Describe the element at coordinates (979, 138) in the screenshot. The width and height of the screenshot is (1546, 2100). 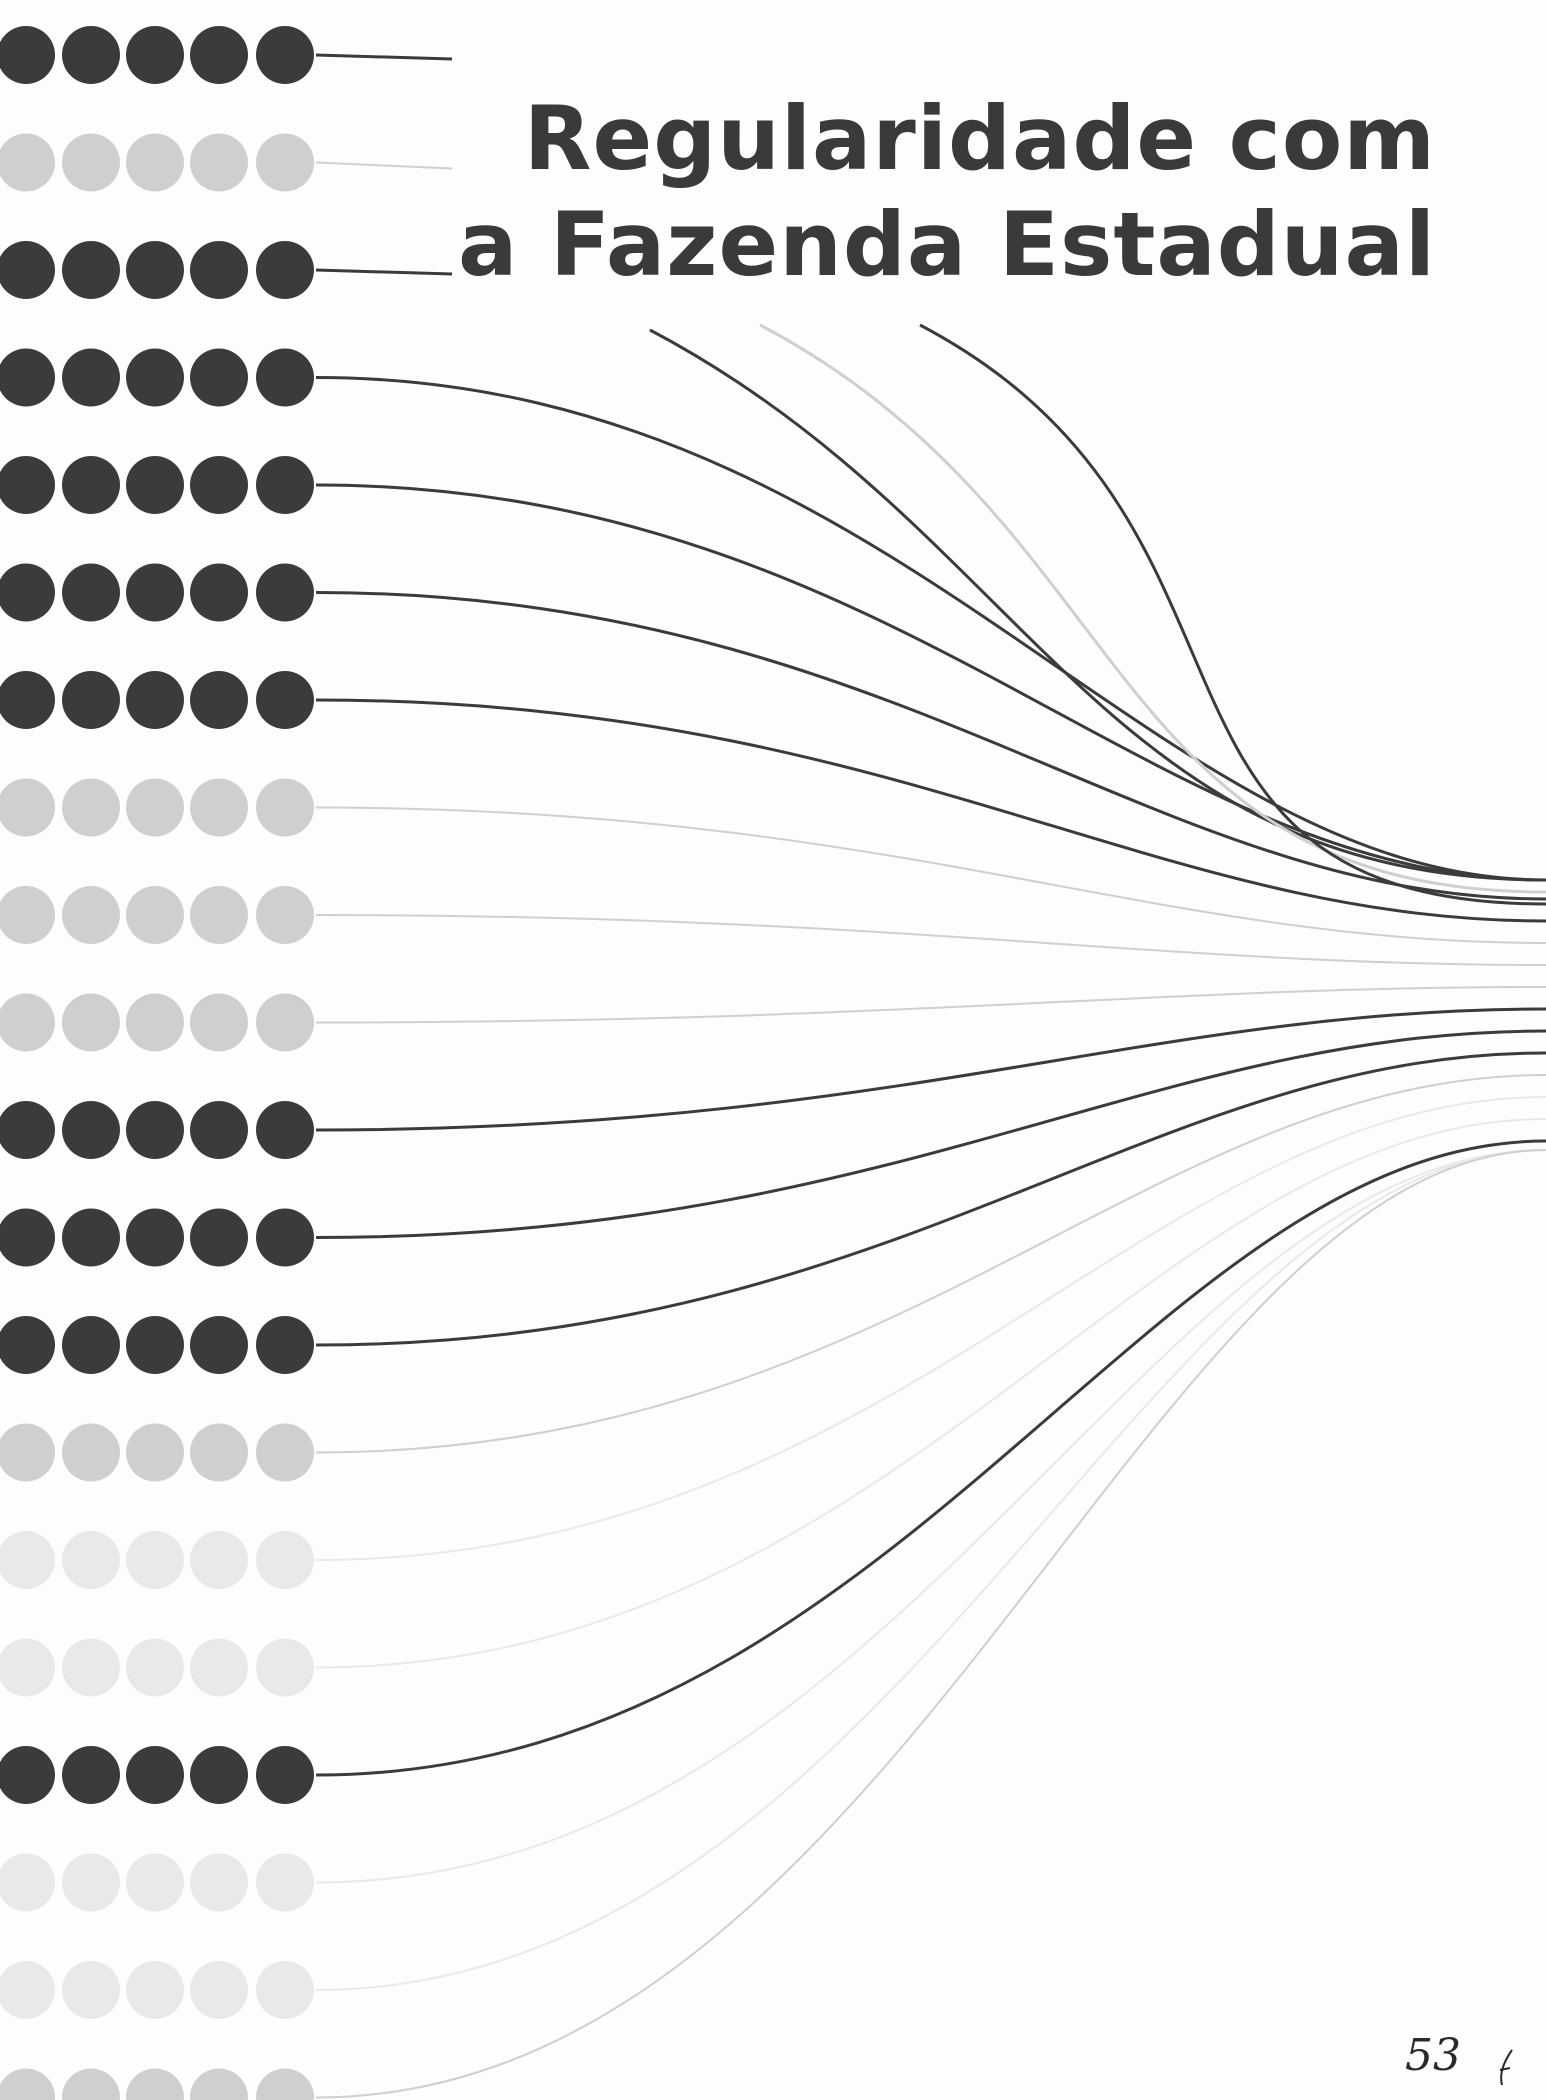
I see `title-line-1: Regularidade com` at that location.